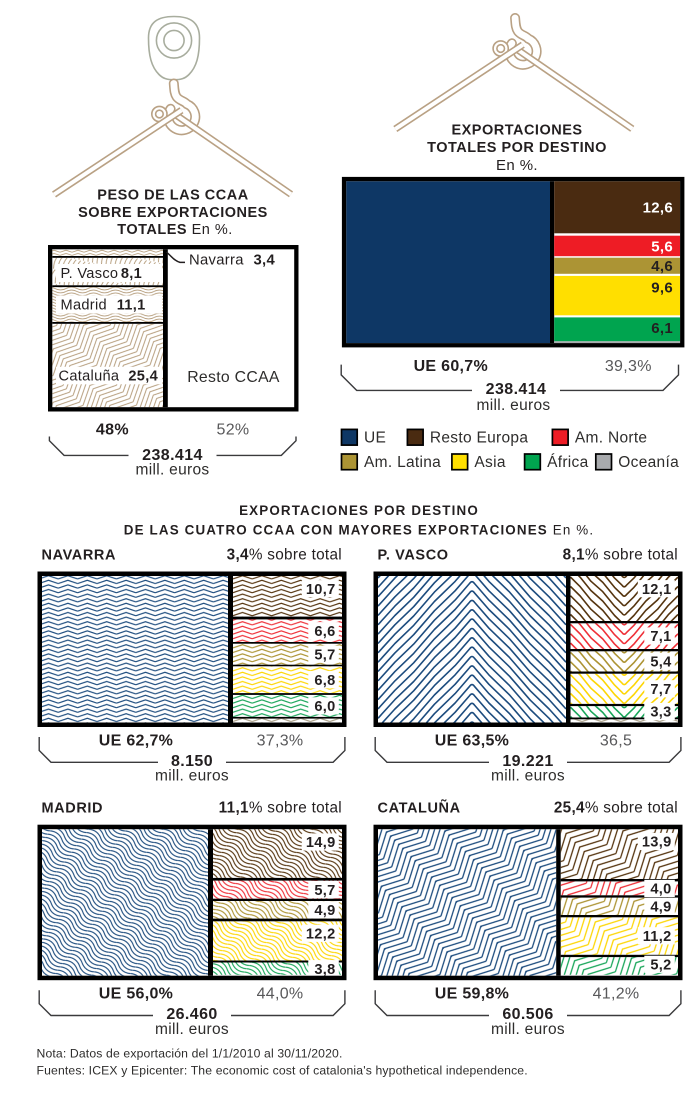  What do you see at coordinates (479, 437) in the screenshot?
I see `svg-text: Resto Europa` at bounding box center [479, 437].